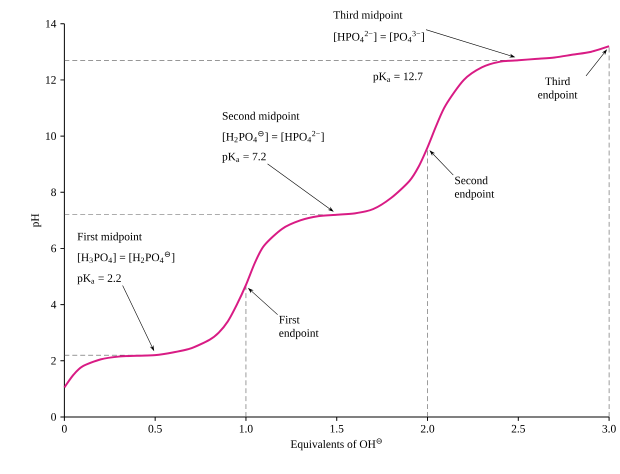  What do you see at coordinates (99, 279) in the screenshot?
I see `annotation: pK$_{a}$ = 2.2` at bounding box center [99, 279].